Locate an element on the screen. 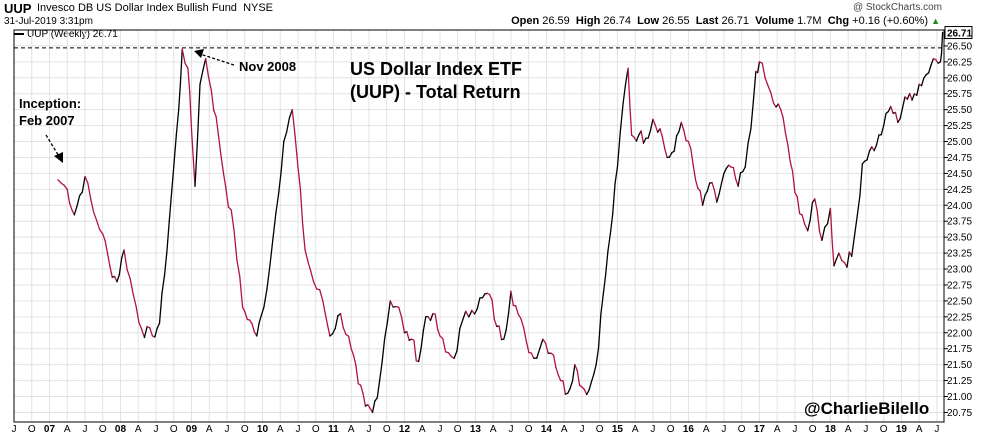 Image resolution: width=990 pixels, height=438 pixels. inception-arrow is located at coordinates (54, 148).